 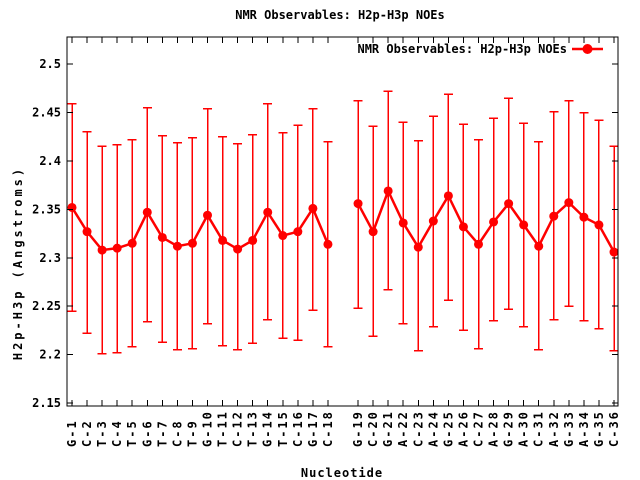 I want to click on x-tick-label-C-4: C-4, so click(x=117, y=433).